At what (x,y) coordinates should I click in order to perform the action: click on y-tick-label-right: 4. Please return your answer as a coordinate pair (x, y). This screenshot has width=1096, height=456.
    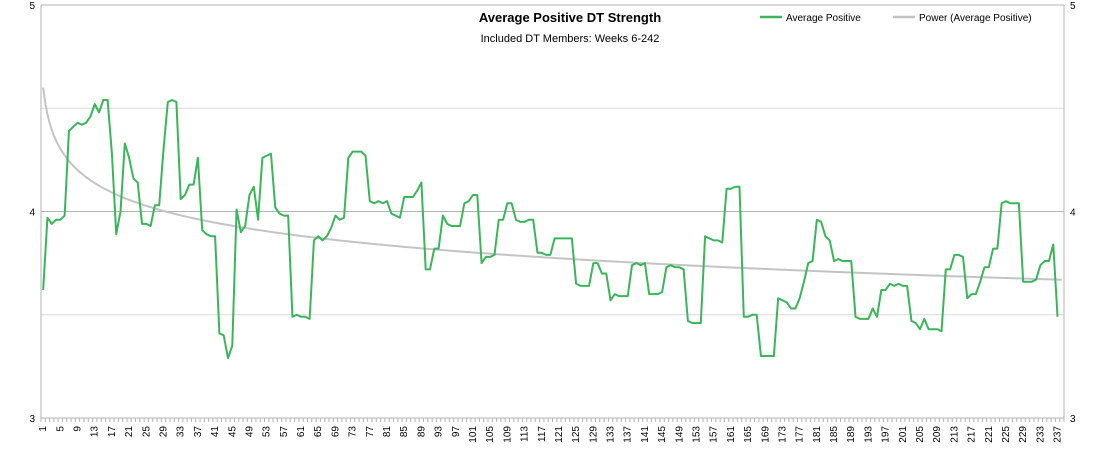
    Looking at the image, I should click on (1073, 213).